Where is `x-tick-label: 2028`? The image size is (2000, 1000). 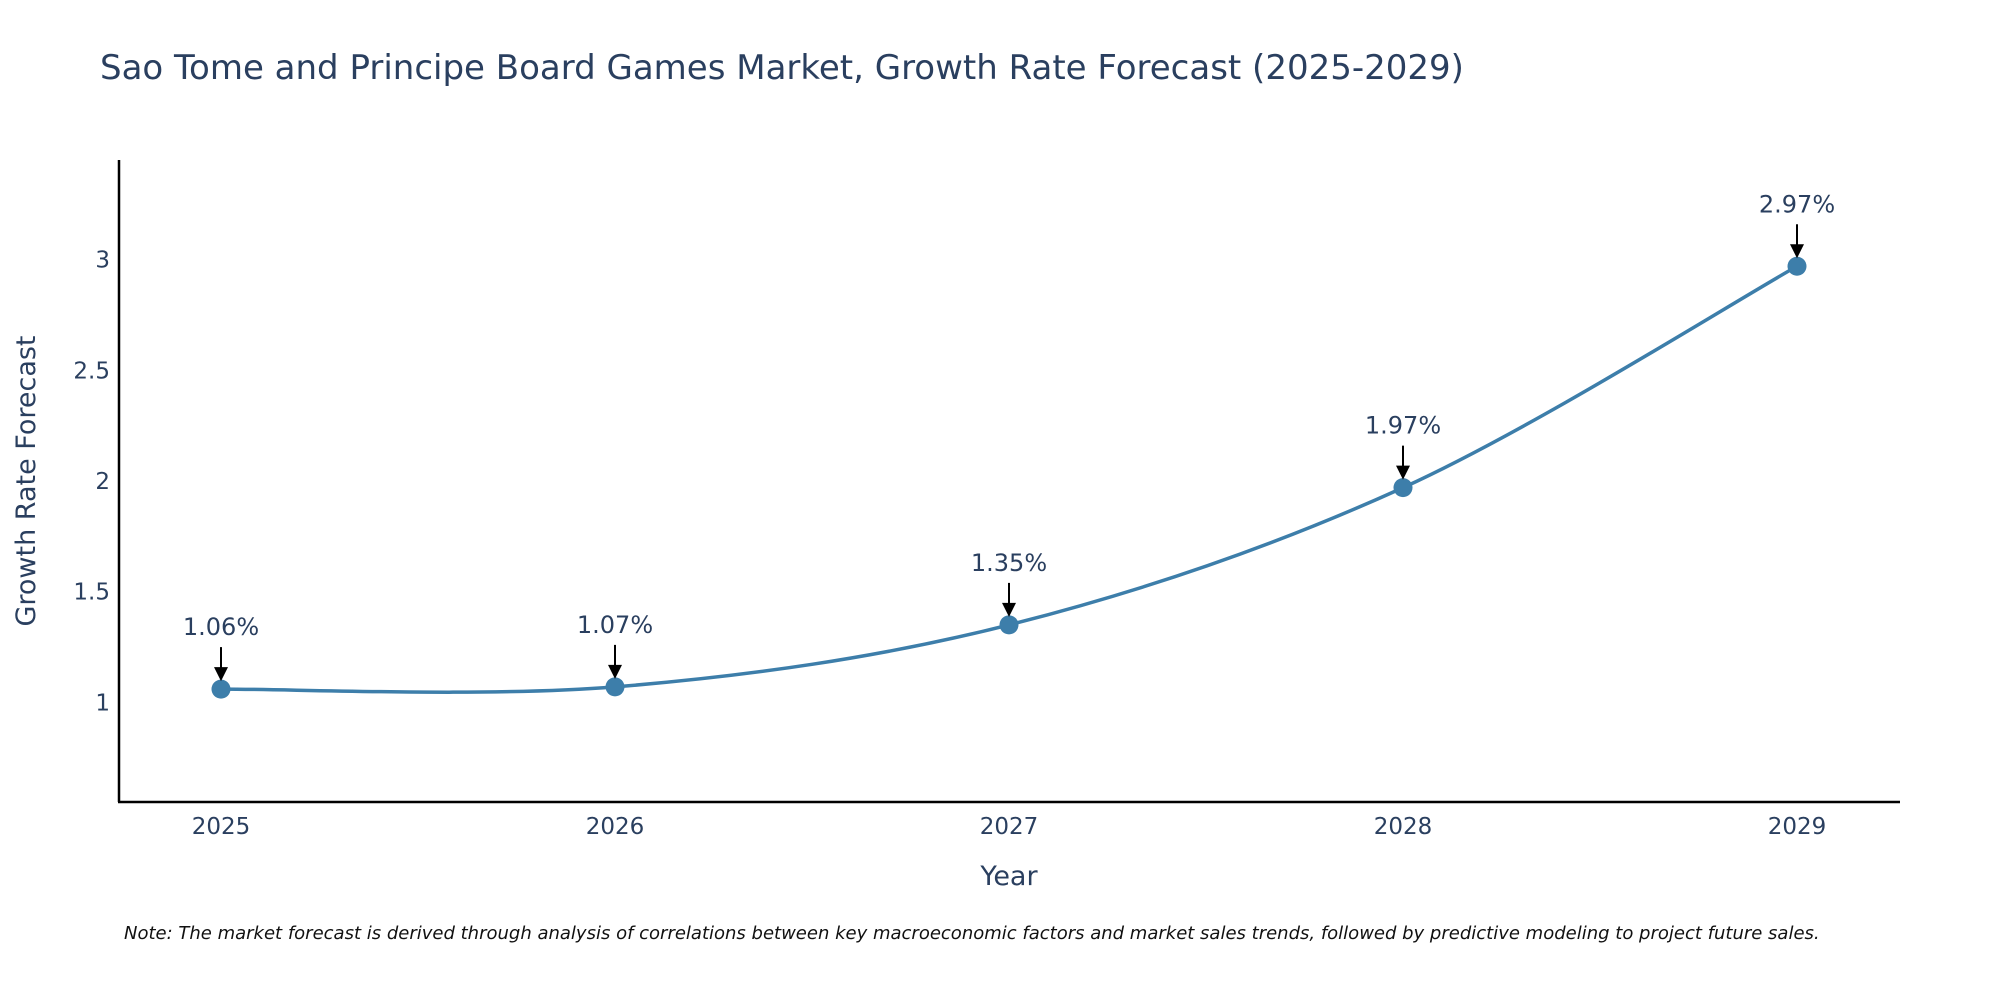
x-tick-label: 2028 is located at coordinates (1403, 827).